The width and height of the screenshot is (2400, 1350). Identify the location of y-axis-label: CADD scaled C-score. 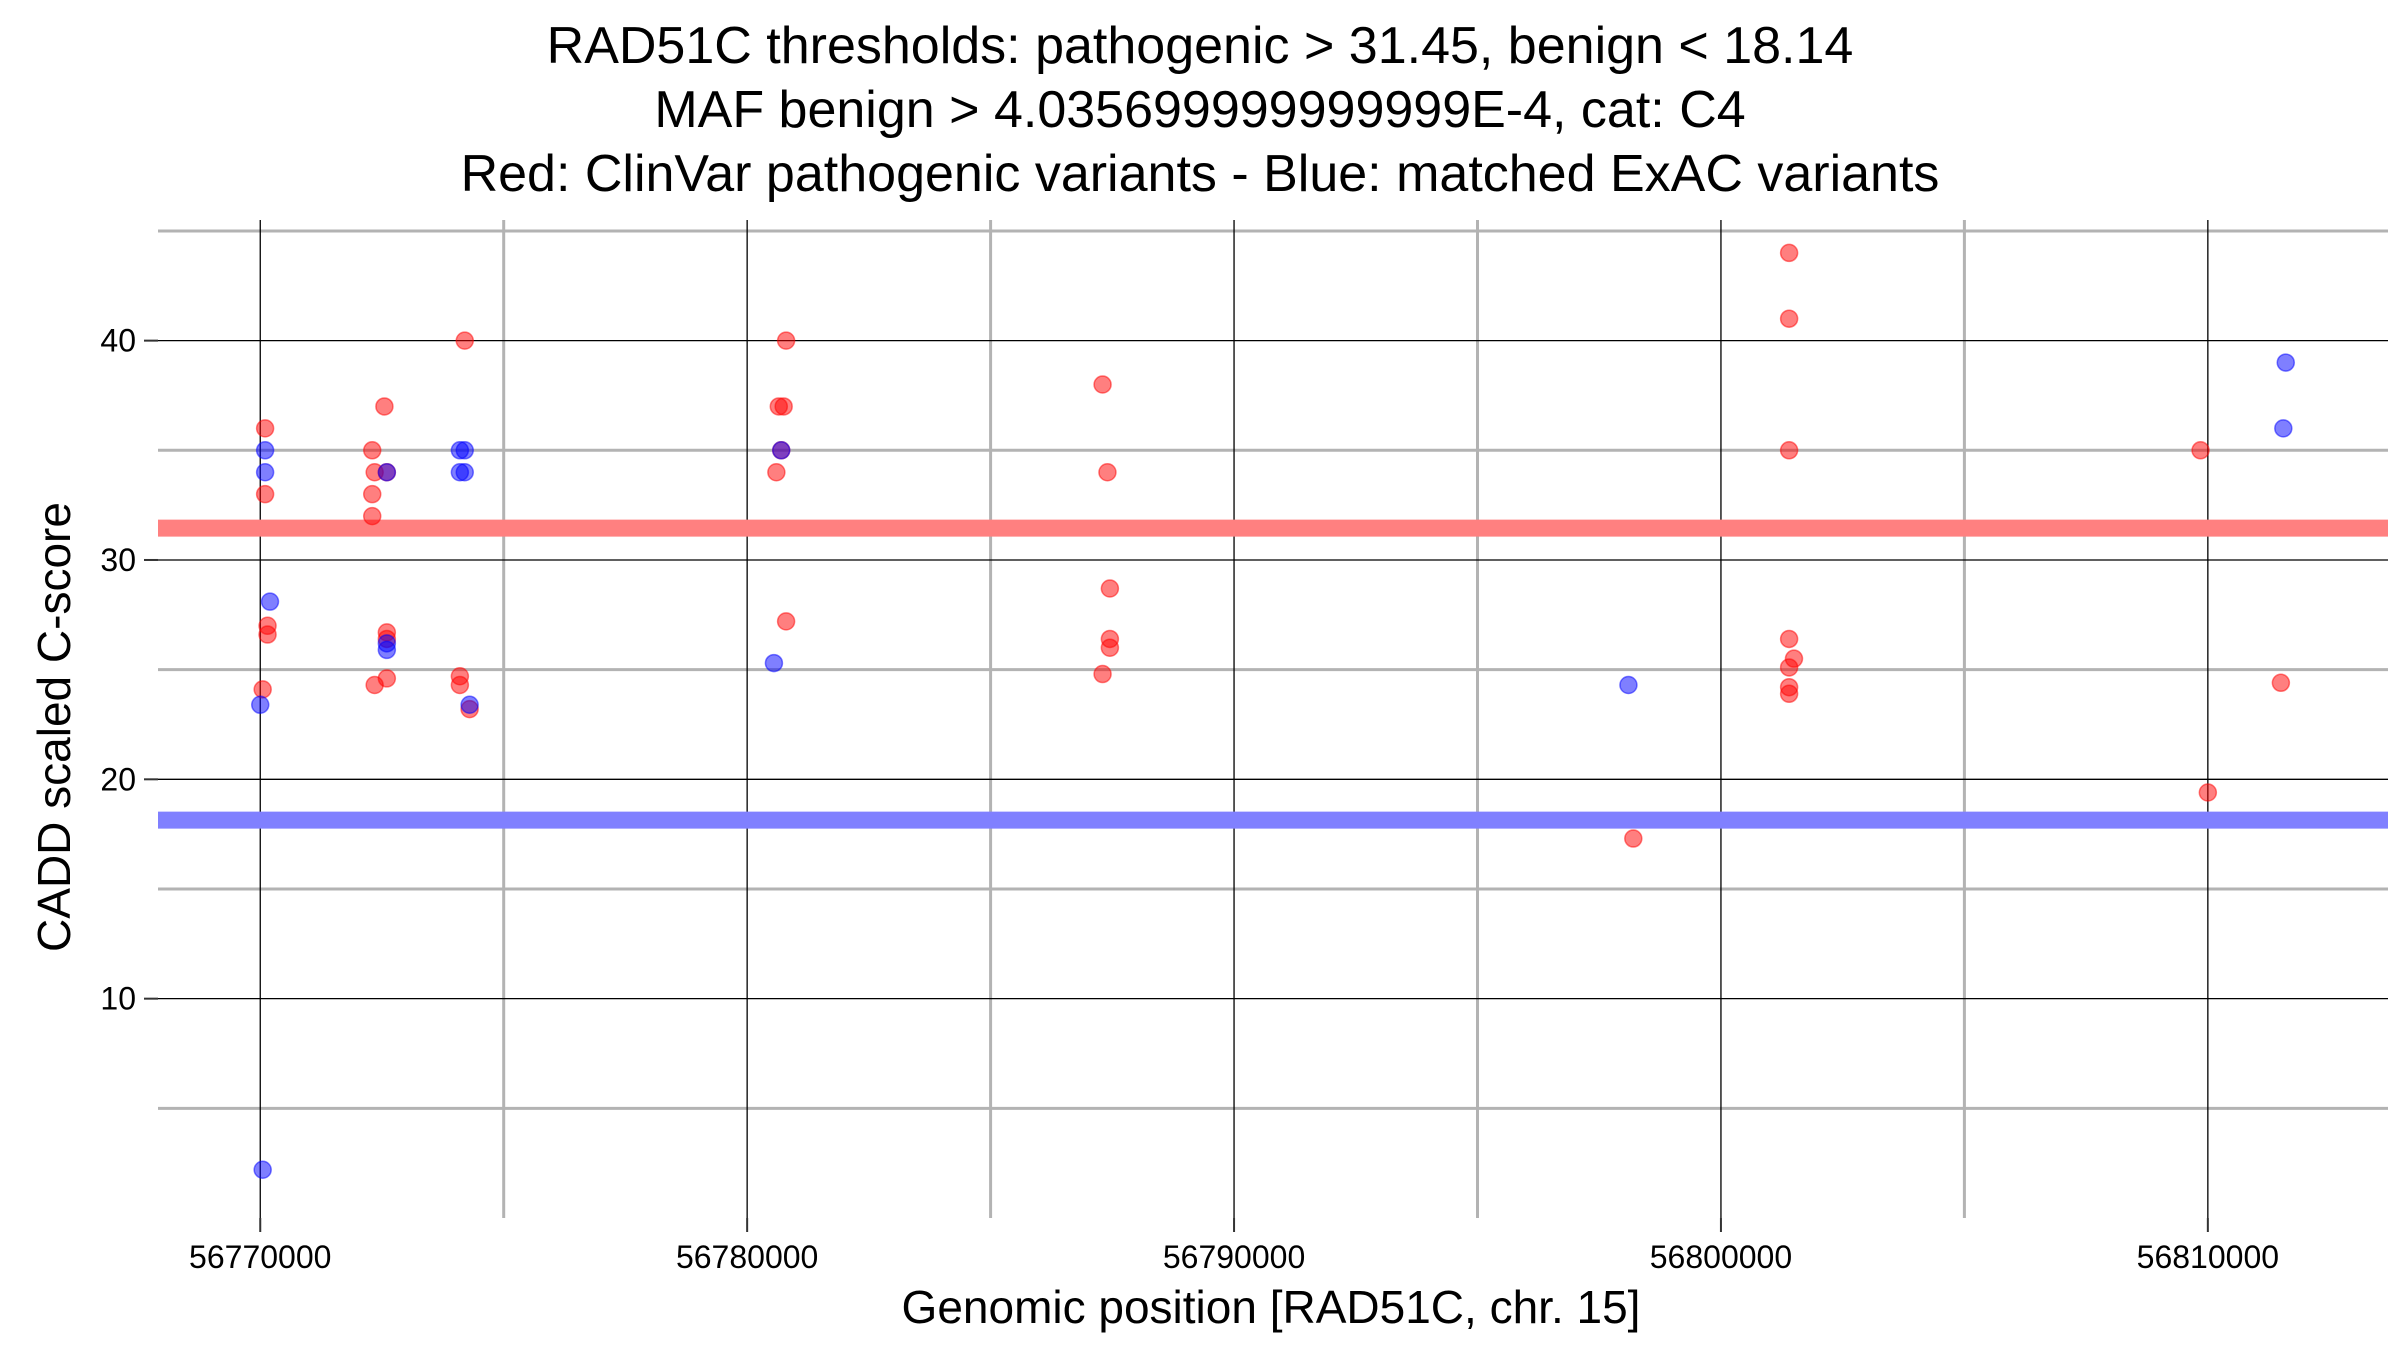
(54, 727).